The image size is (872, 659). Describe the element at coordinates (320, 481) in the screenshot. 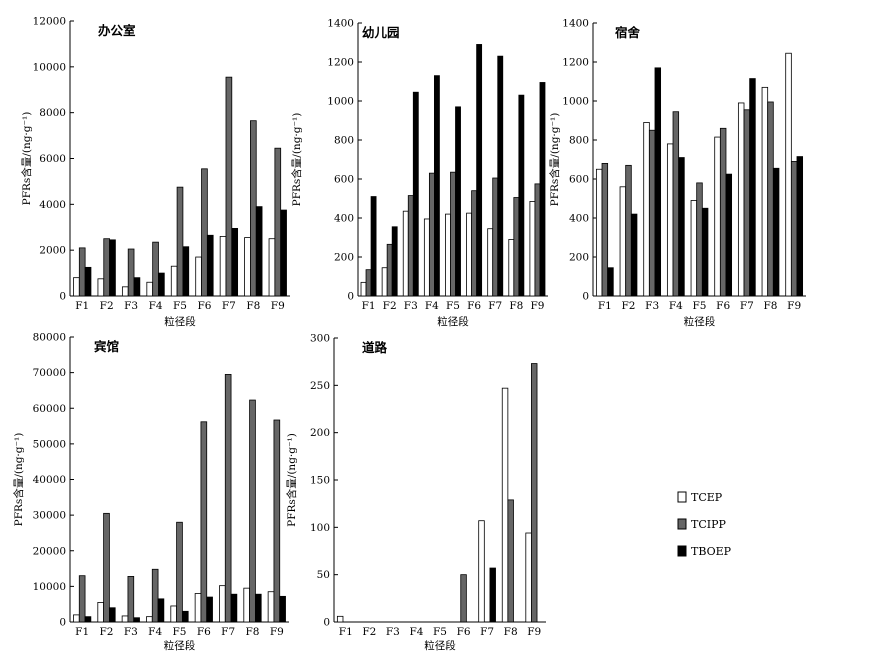

I see `y-tick-label: 150` at that location.